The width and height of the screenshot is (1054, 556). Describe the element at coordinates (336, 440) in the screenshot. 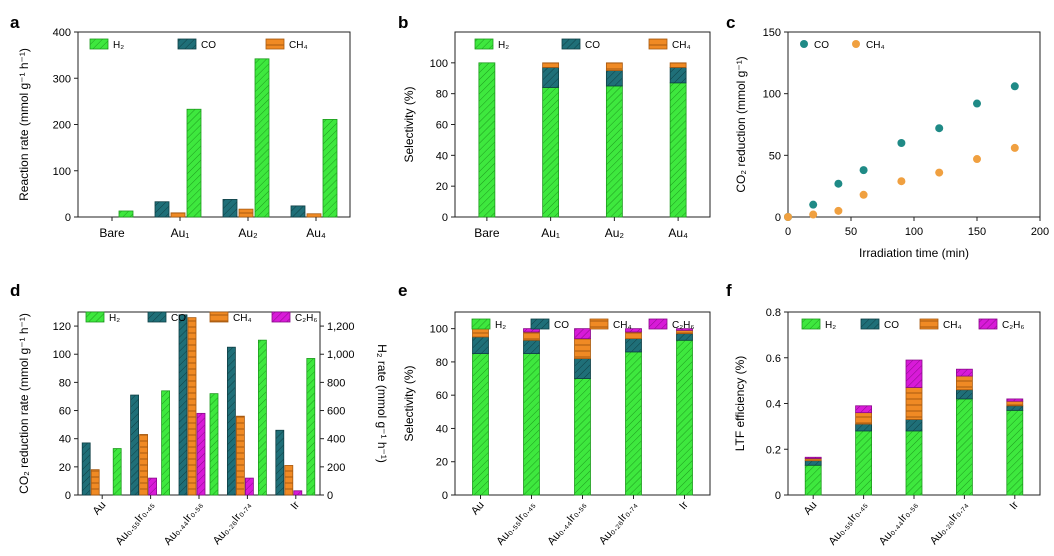

I see `y-right-tick-label: 400` at that location.